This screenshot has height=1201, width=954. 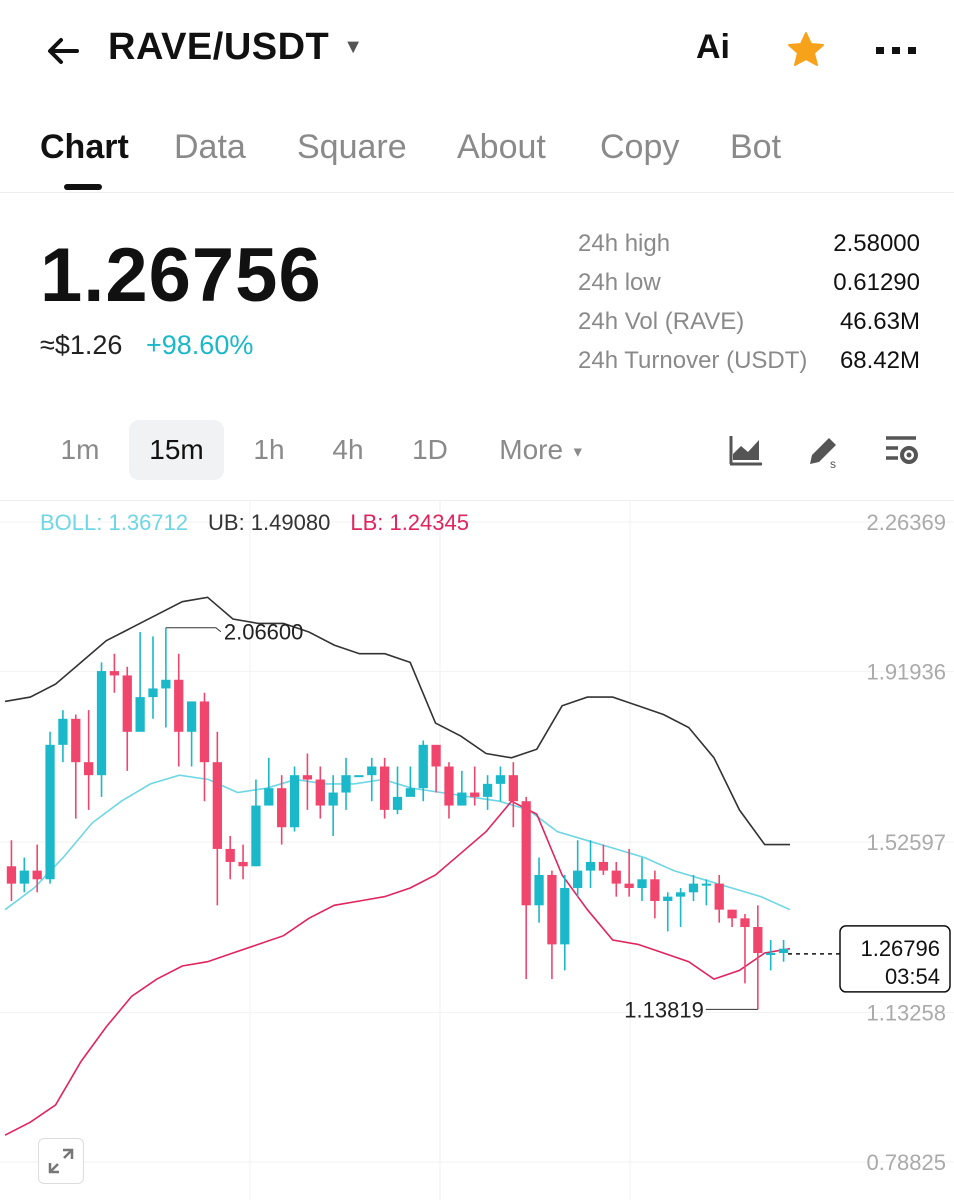 What do you see at coordinates (269, 449) in the screenshot?
I see `interval-1h: 1h` at bounding box center [269, 449].